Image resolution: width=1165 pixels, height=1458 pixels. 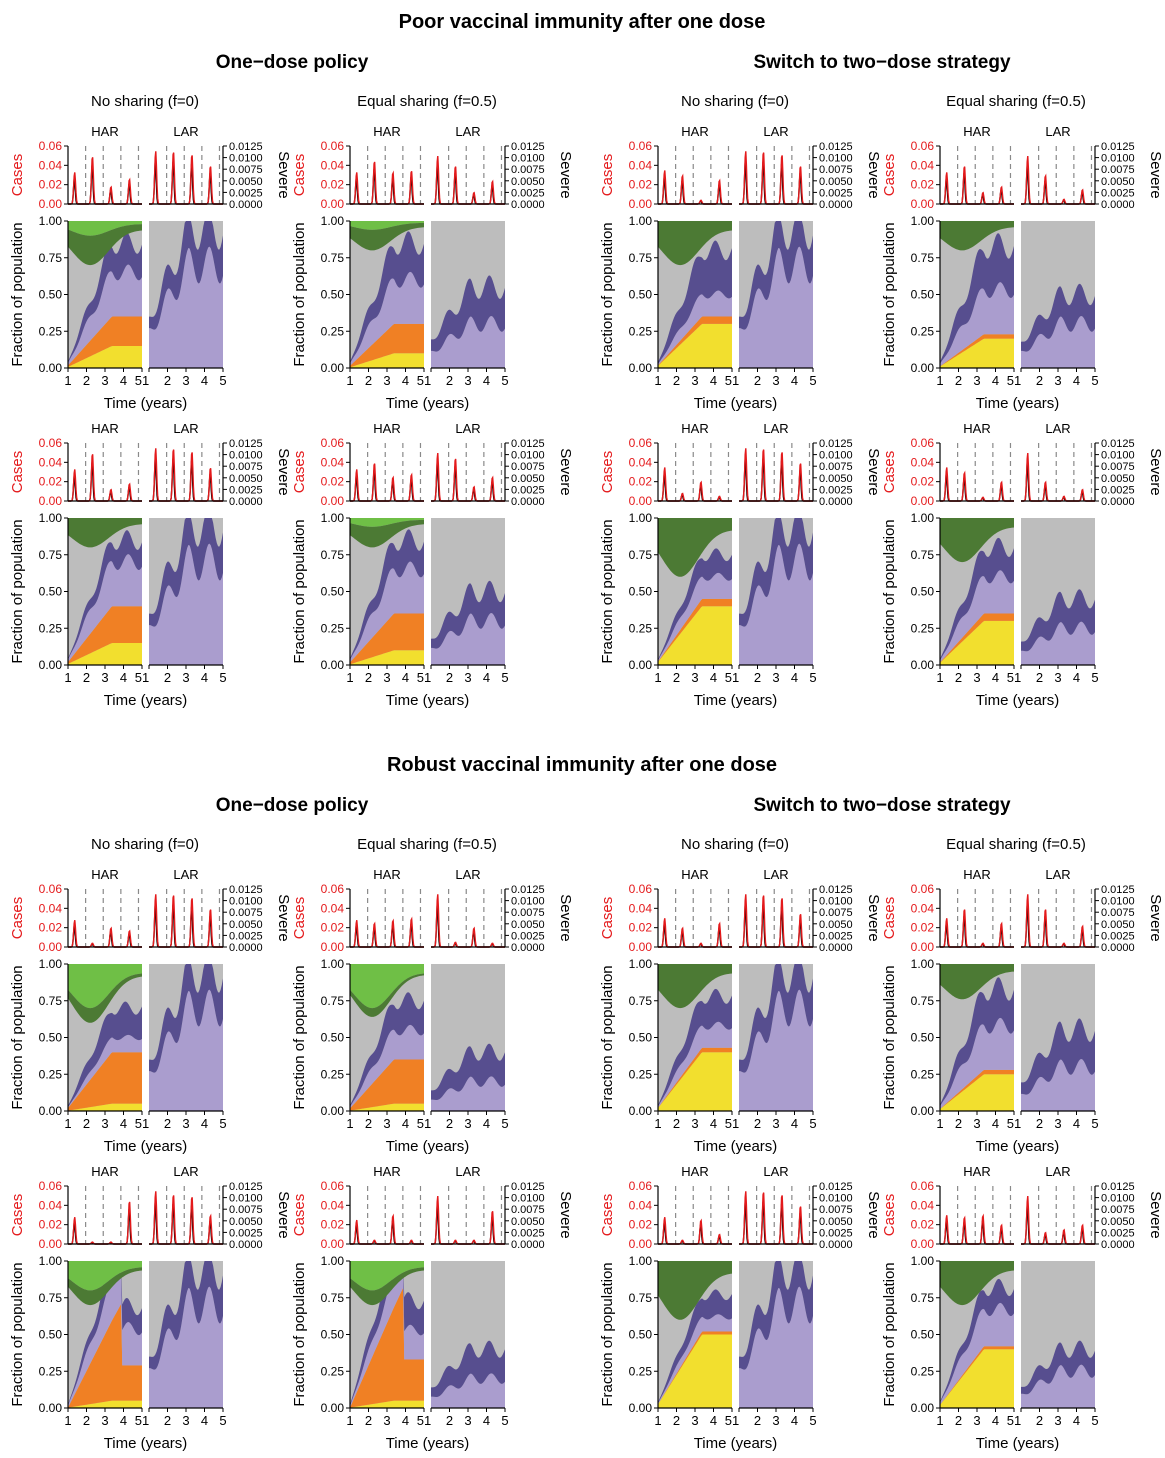 What do you see at coordinates (528, 1222) in the screenshot?
I see `panel-s1-r1-c1-severe-ytick-label: 0.0050` at bounding box center [528, 1222].